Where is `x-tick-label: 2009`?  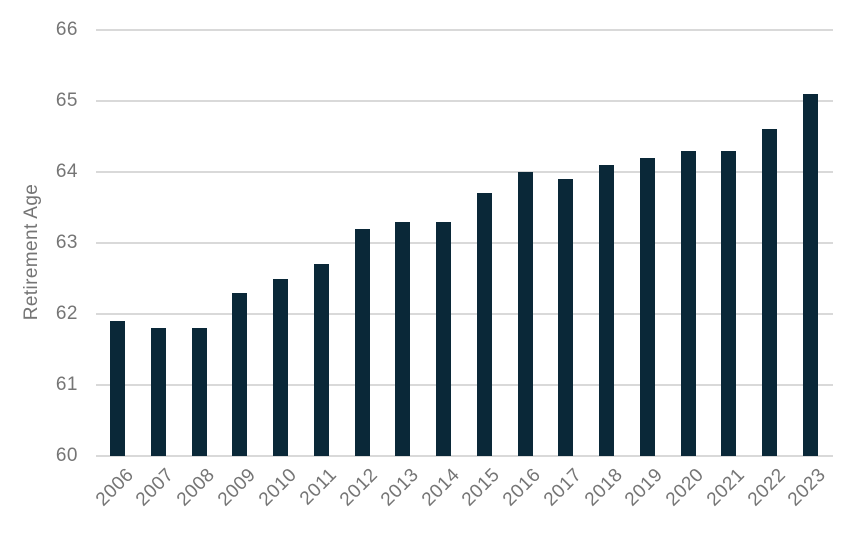 x-tick-label: 2009 is located at coordinates (236, 487).